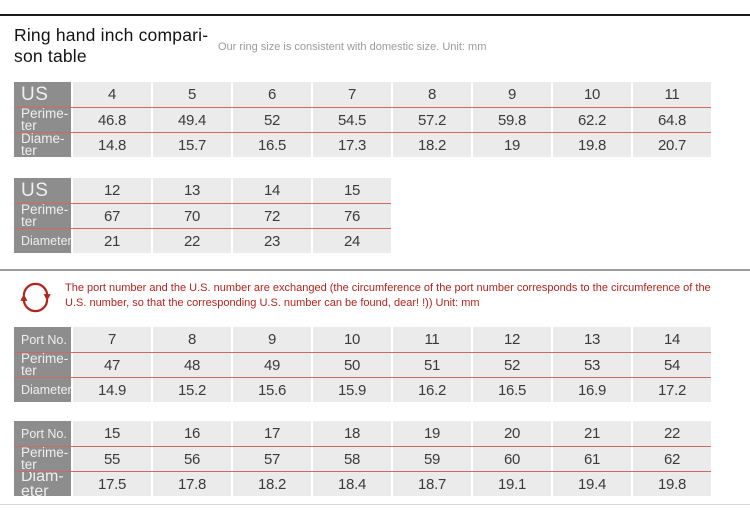 This screenshot has height=522, width=750. I want to click on table-row: Perime- ter 67 70 72 76, so click(202, 215).